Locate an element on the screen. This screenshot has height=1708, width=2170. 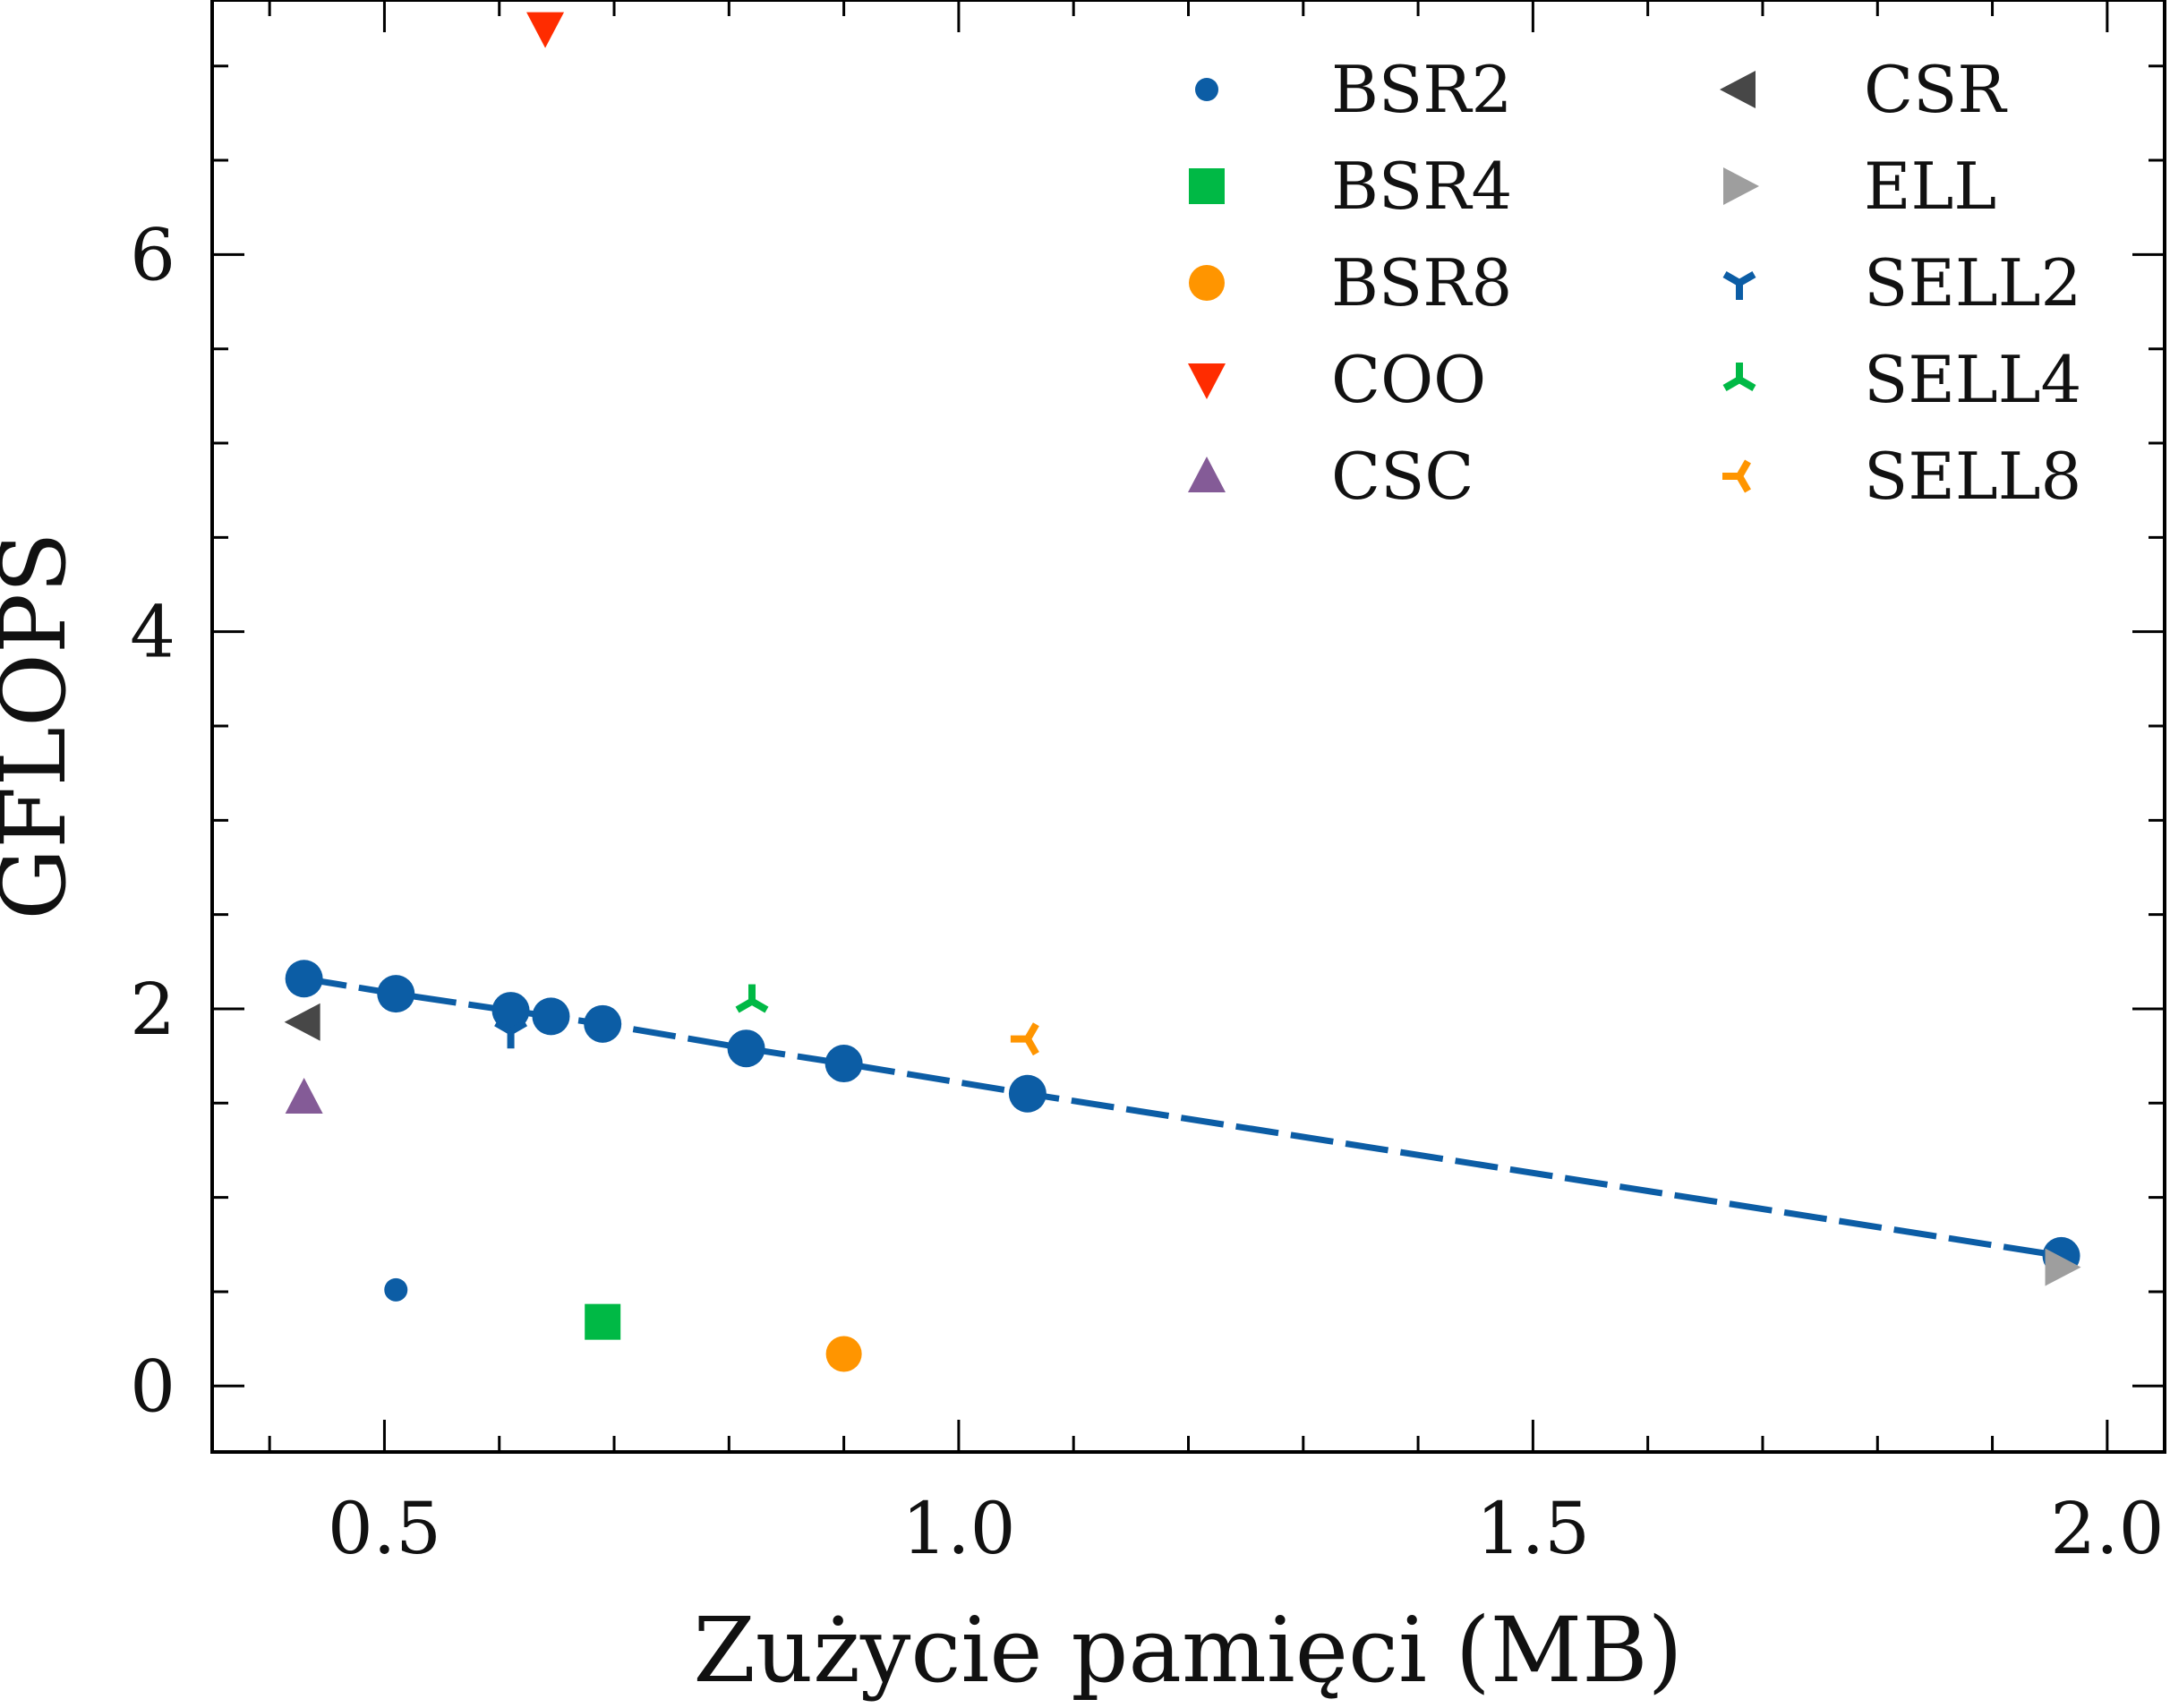
x-axis-title: Zużycie pamięci (MB) is located at coordinates (1187, 1650).